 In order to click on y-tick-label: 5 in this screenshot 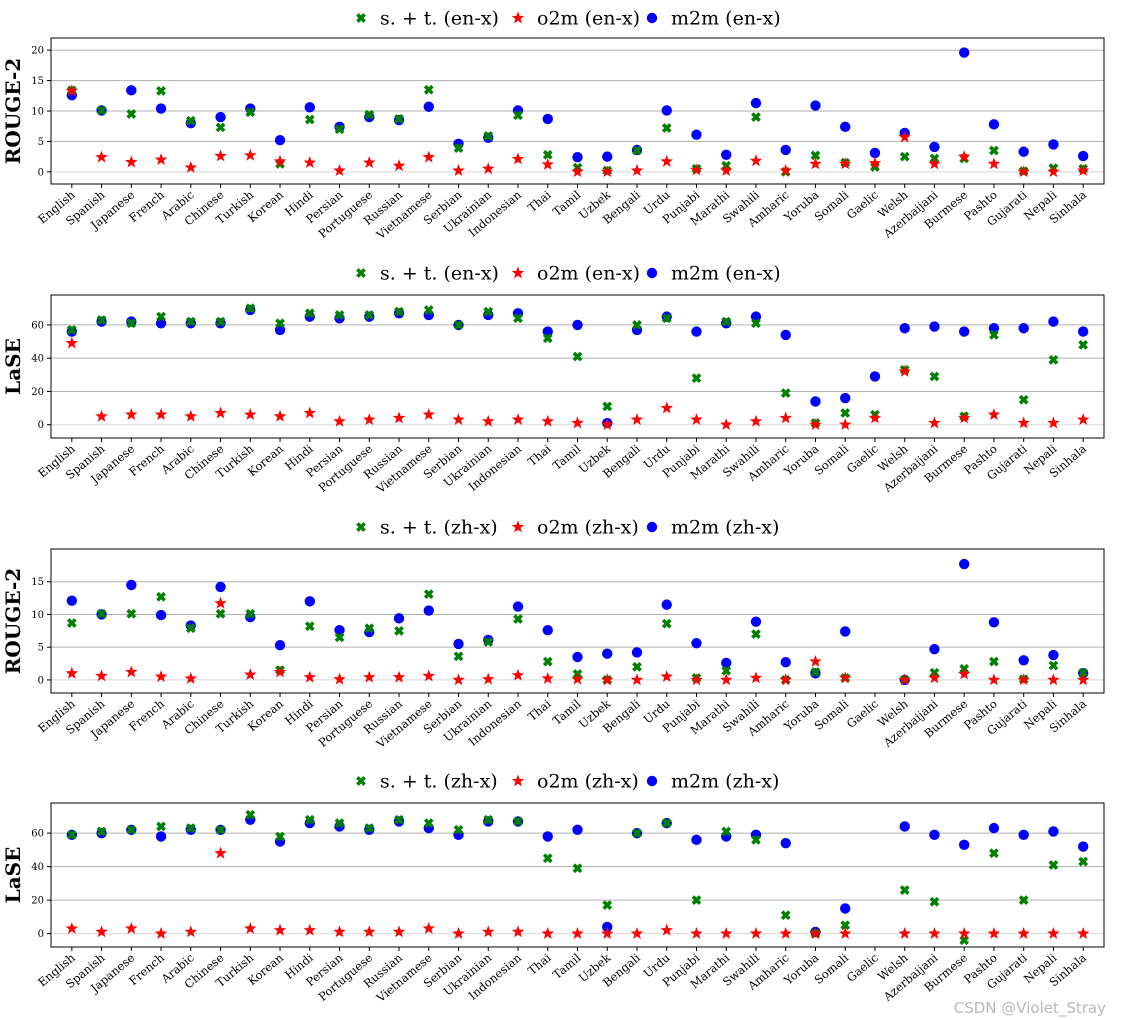, I will do `click(41, 142)`.